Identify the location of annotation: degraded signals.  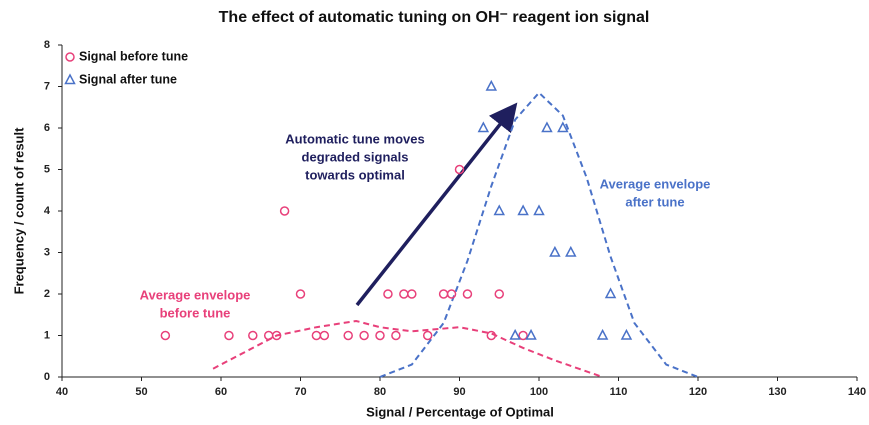
(355, 156).